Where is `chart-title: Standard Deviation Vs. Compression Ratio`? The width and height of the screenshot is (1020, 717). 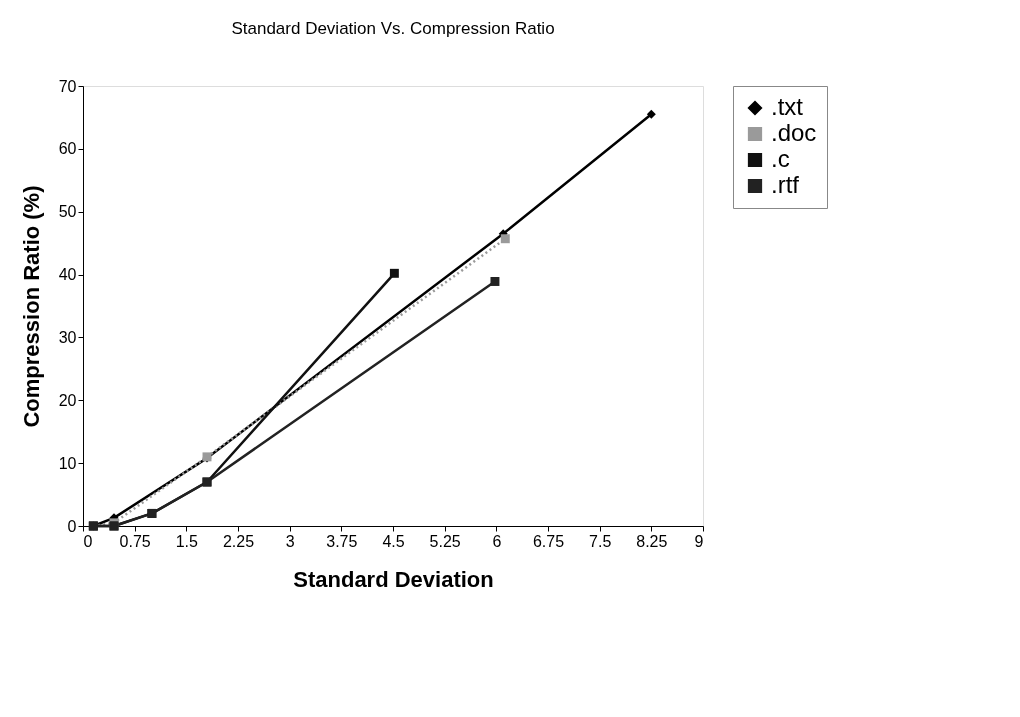
chart-title: Standard Deviation Vs. Compression Ratio is located at coordinates (393, 28).